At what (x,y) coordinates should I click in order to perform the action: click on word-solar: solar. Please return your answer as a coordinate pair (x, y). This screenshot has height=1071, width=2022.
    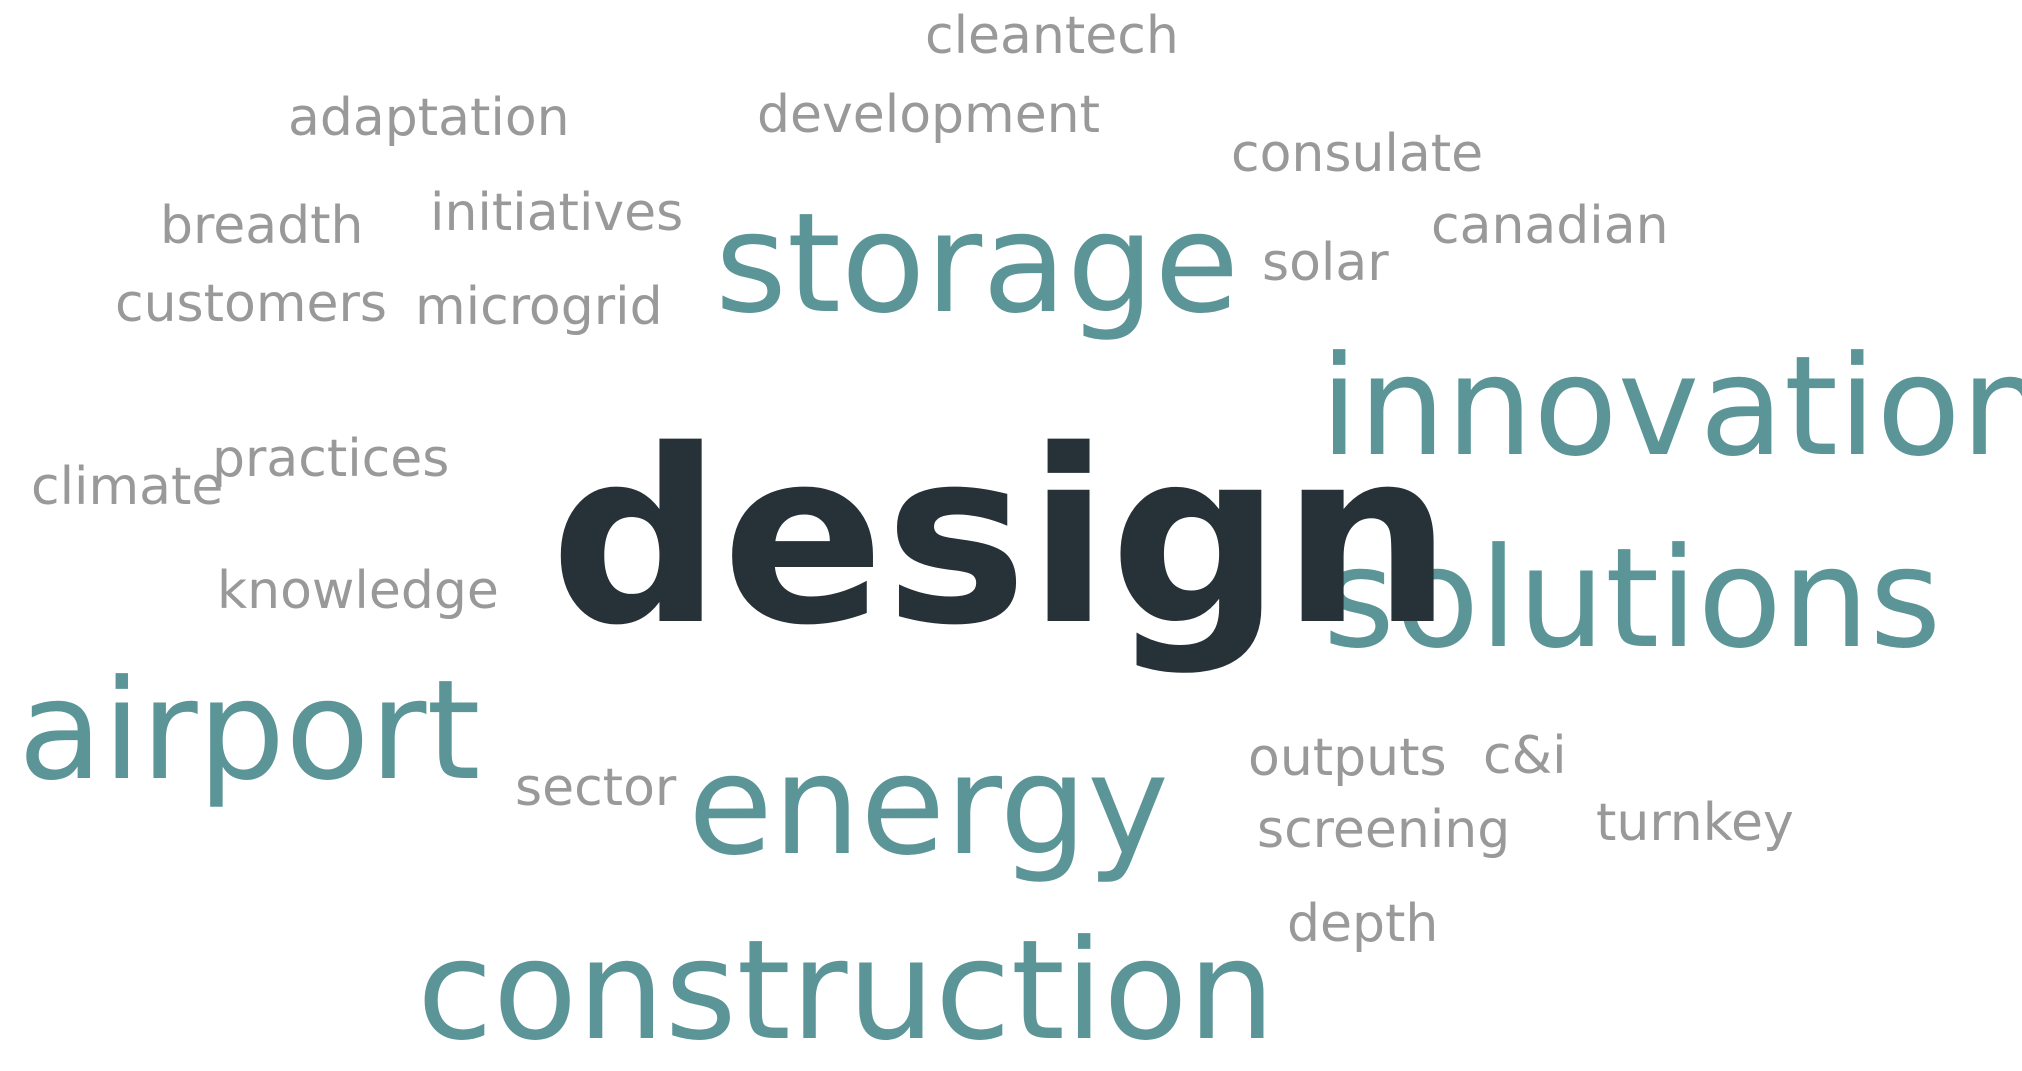
    Looking at the image, I should click on (1325, 263).